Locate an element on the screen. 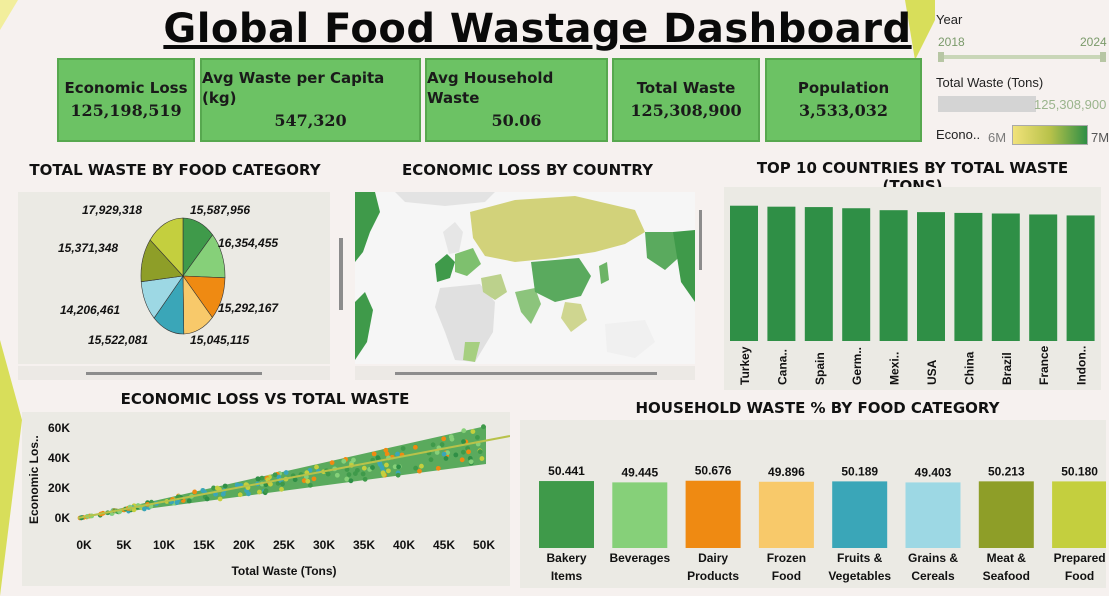 The width and height of the screenshot is (1109, 596). map-panel is located at coordinates (525, 278).